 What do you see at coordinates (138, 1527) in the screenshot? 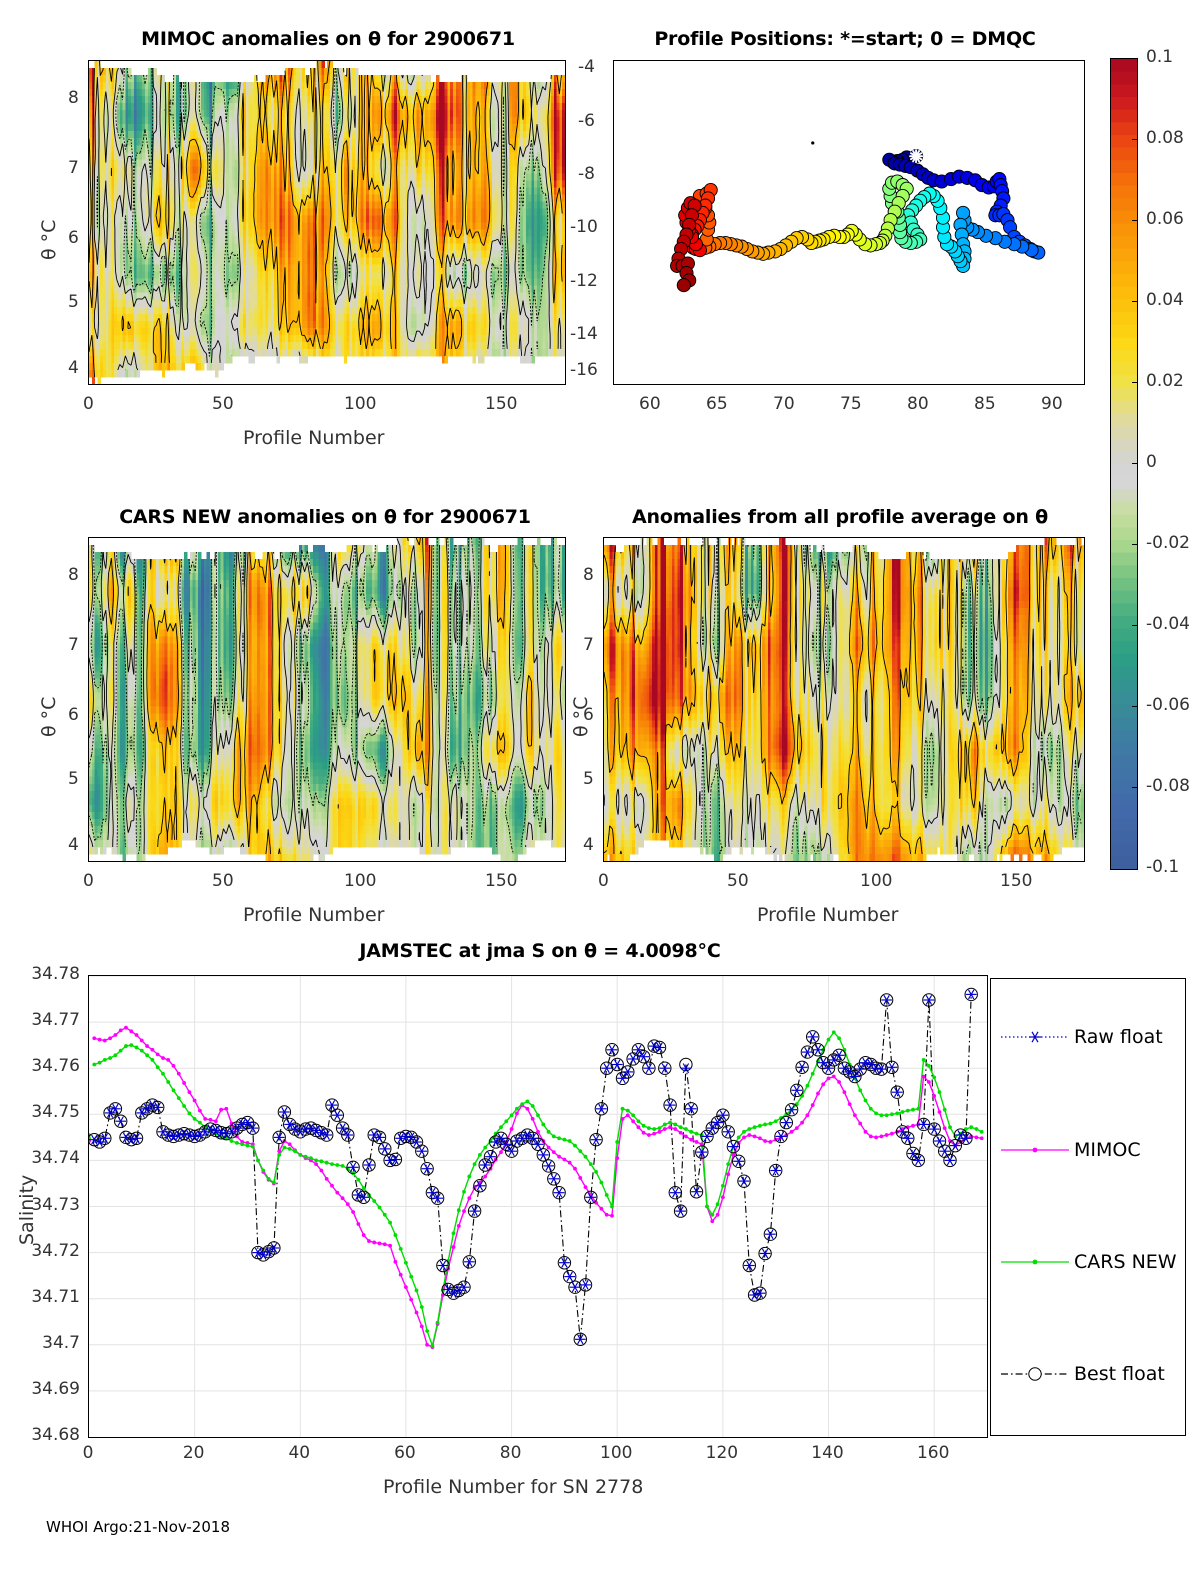
I see `figure-footer: WHOI Argo:21-Nov-2018` at bounding box center [138, 1527].